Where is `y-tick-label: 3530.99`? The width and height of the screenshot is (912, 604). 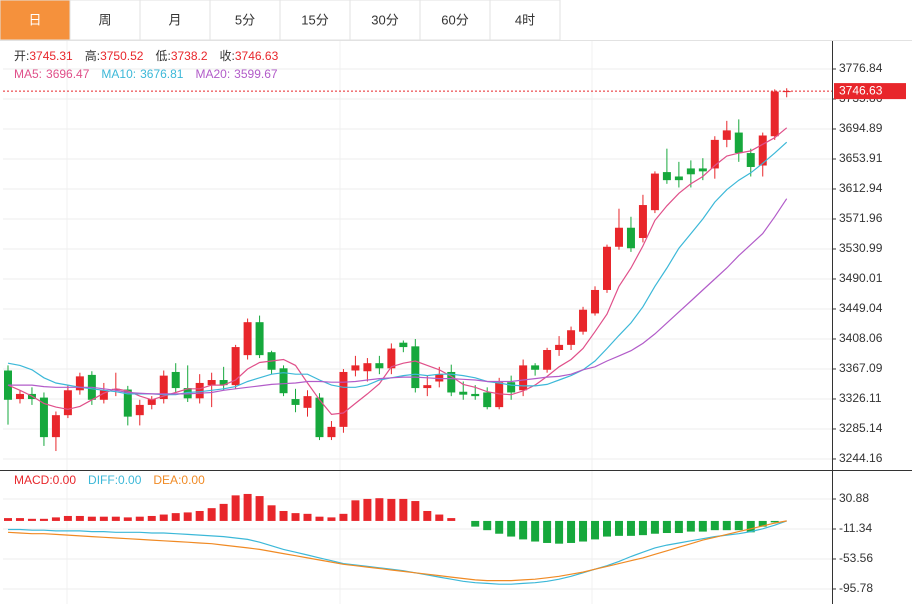
y-tick-label: 3530.99 is located at coordinates (861, 248).